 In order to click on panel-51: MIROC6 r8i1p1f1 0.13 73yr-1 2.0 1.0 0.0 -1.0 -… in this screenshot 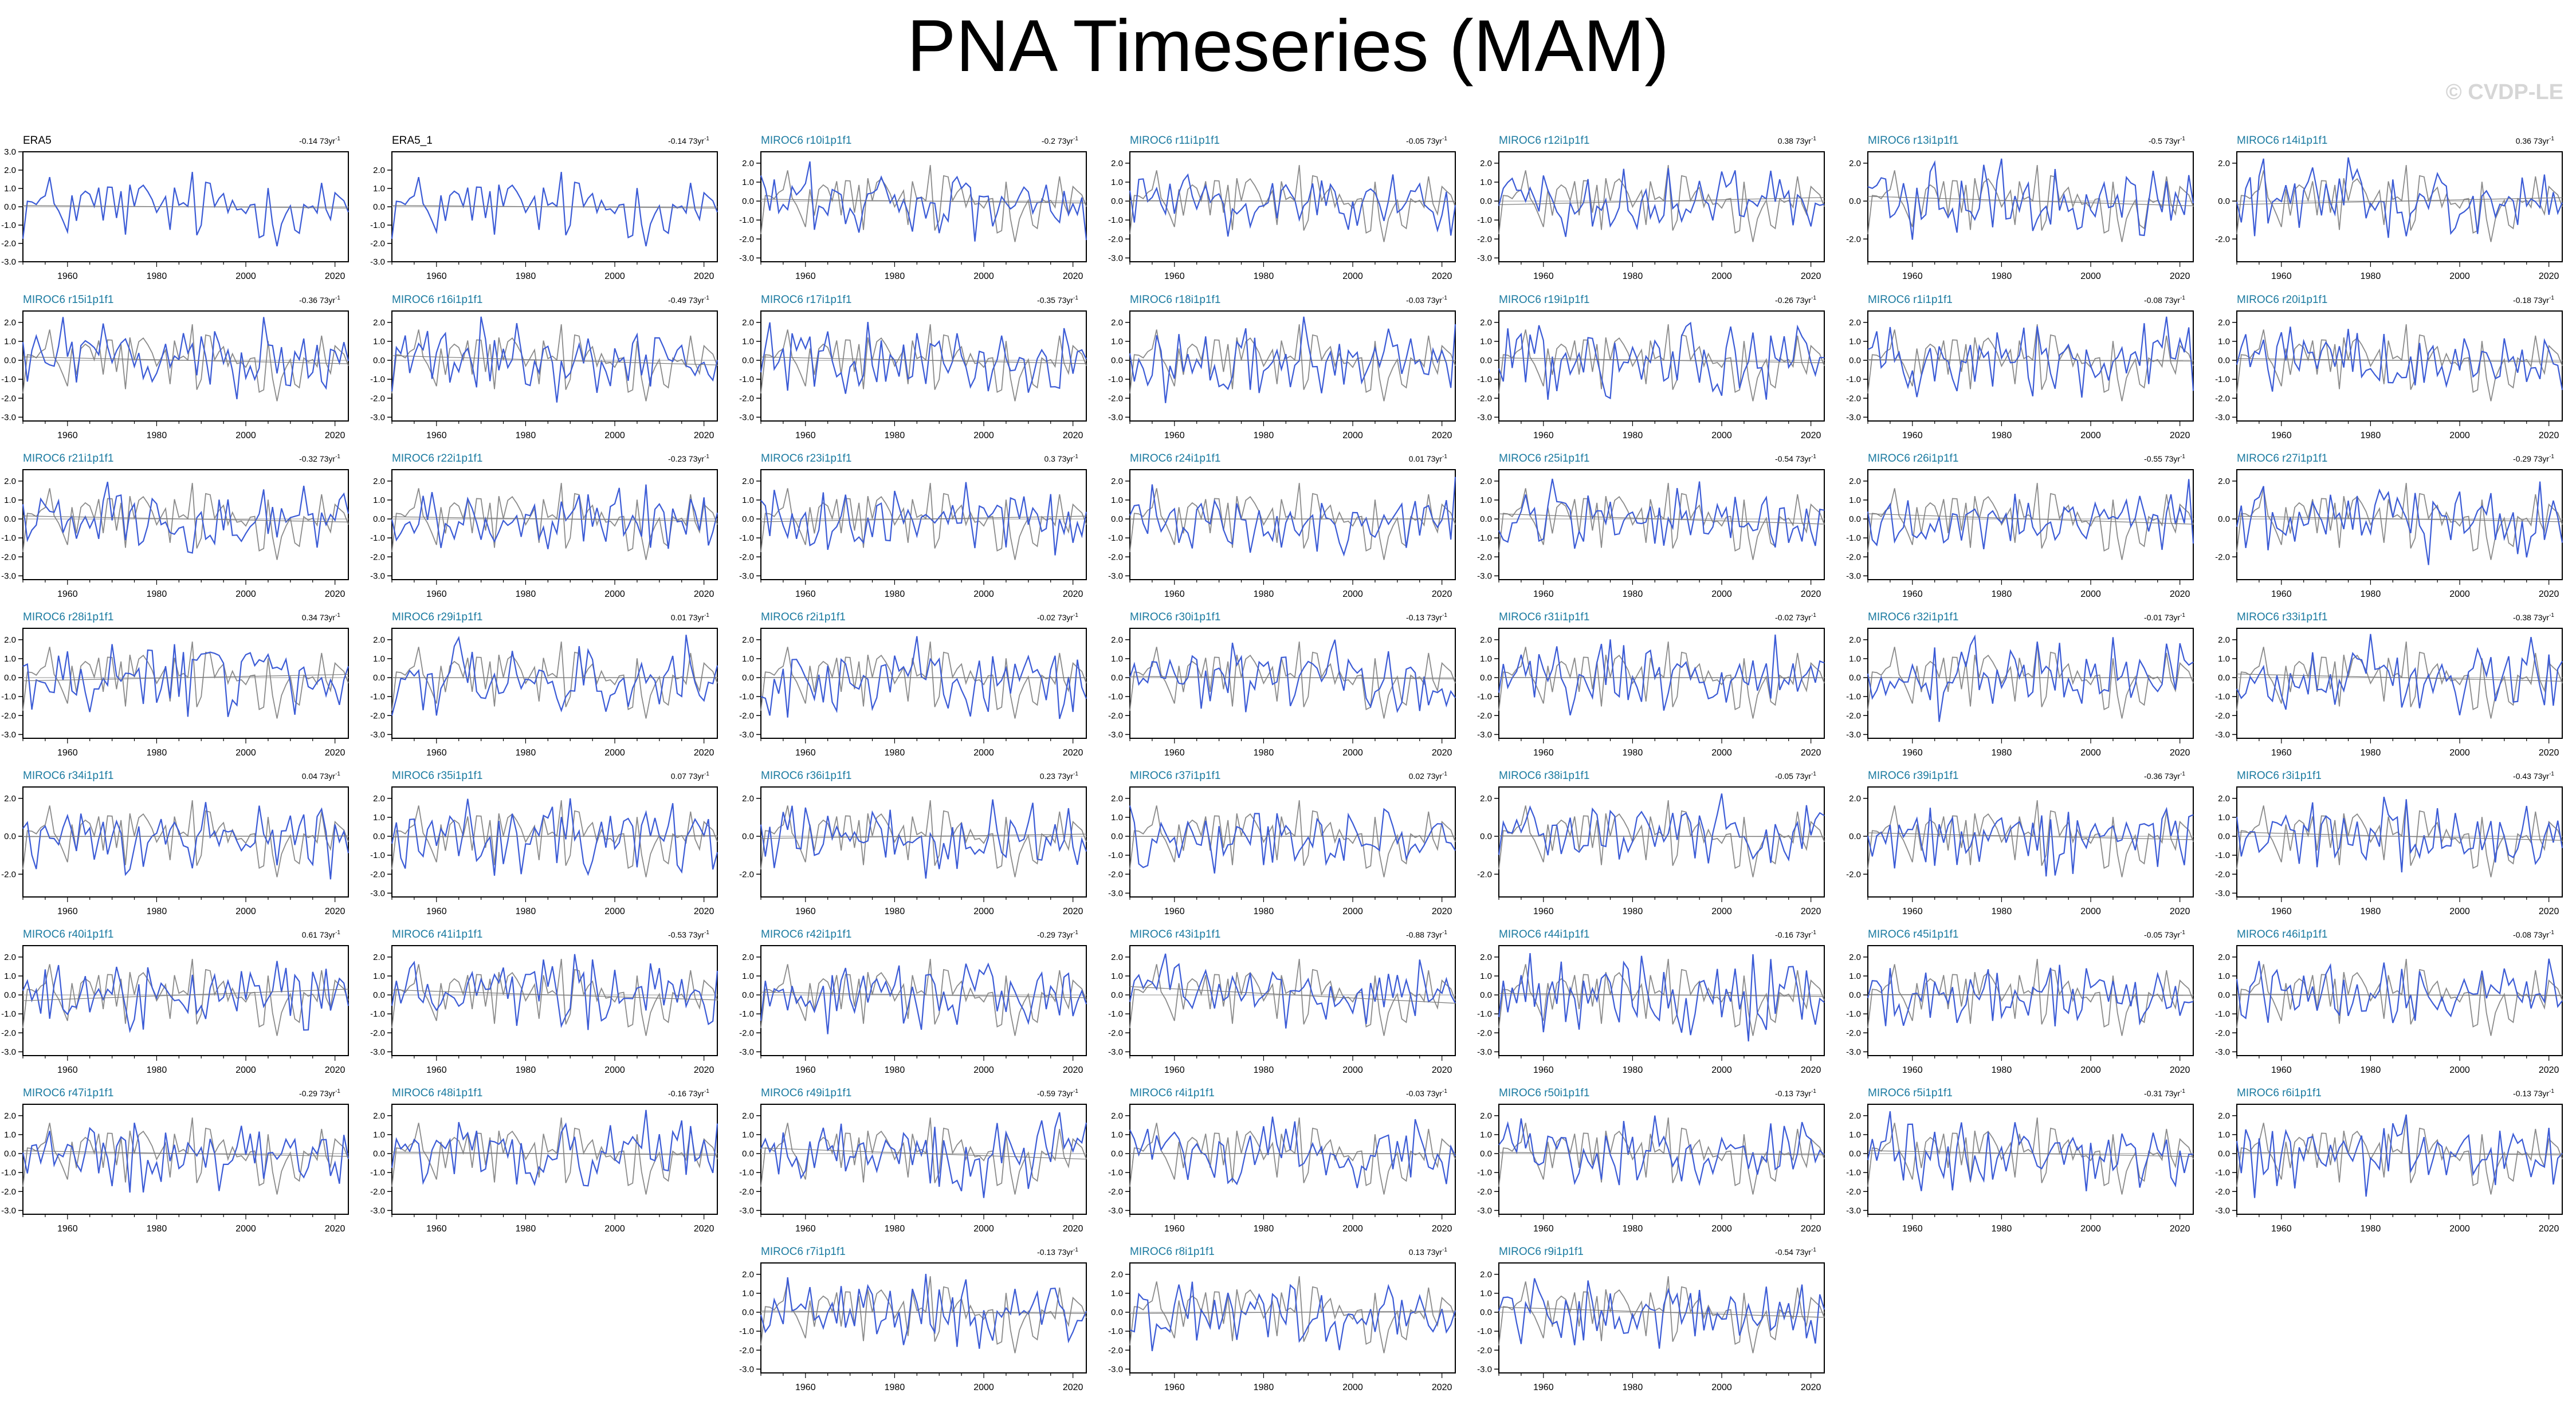, I will do `click(1282, 1319)`.